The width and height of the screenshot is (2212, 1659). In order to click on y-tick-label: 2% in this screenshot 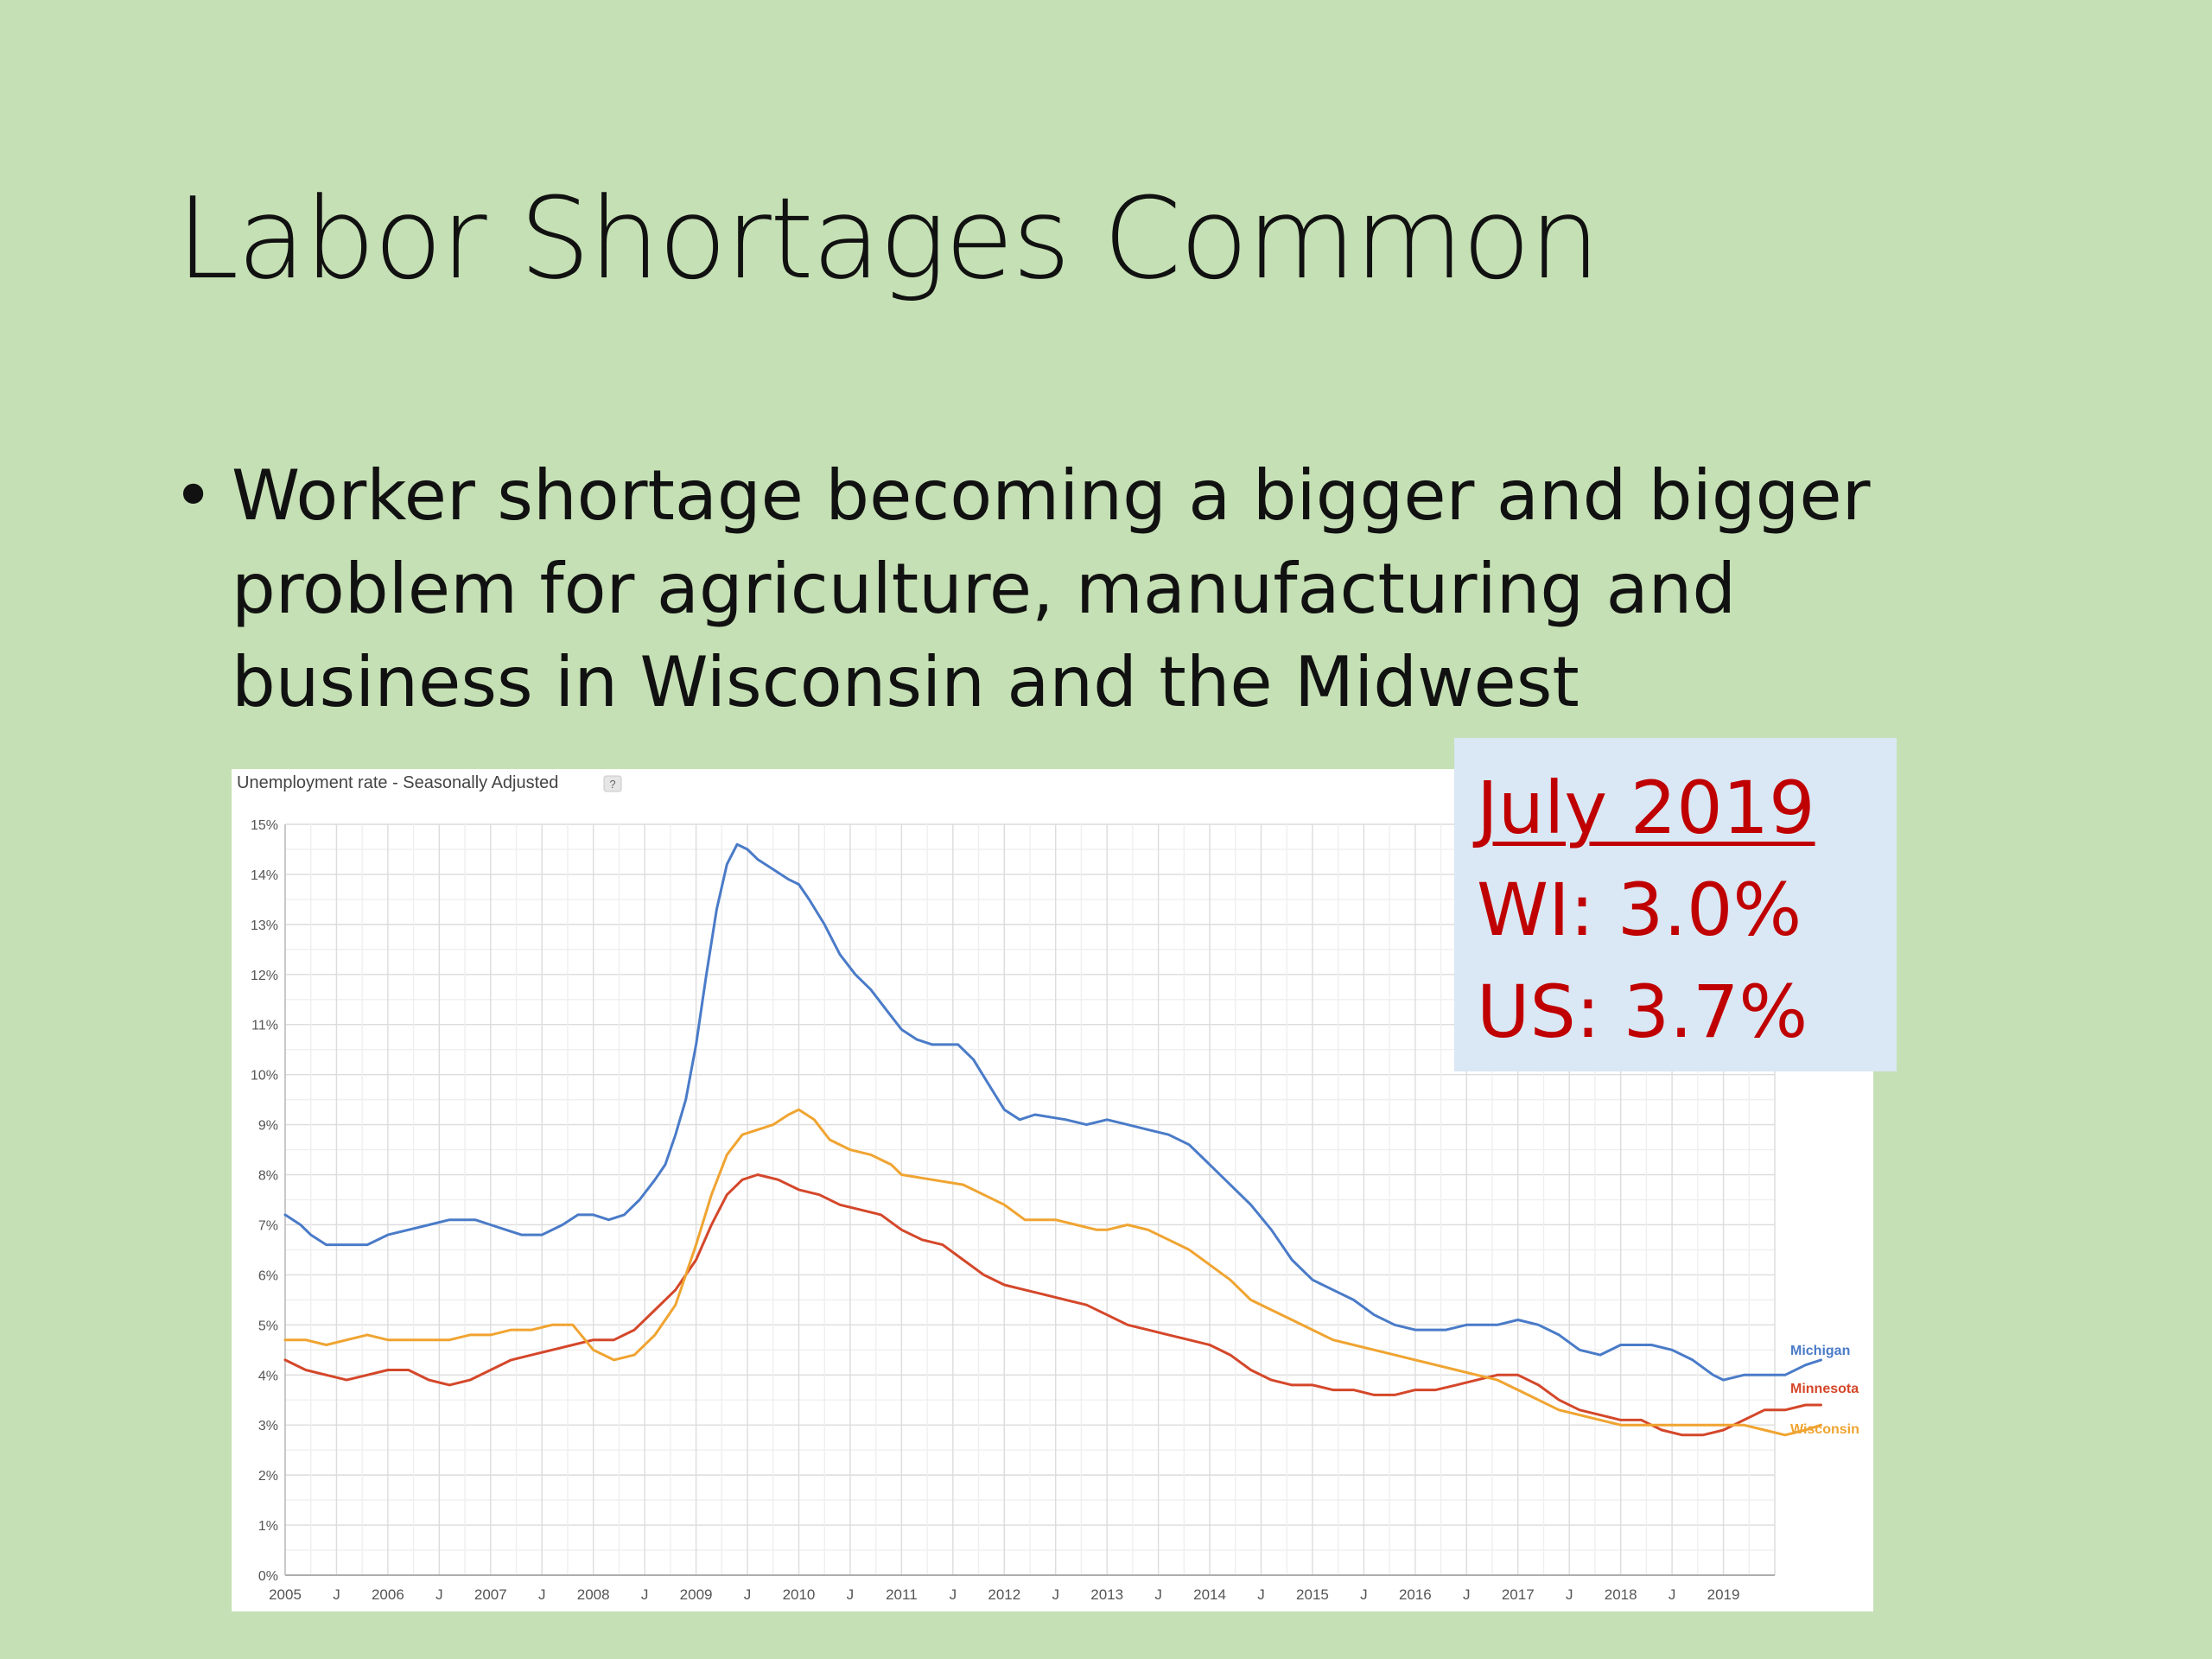, I will do `click(268, 1476)`.